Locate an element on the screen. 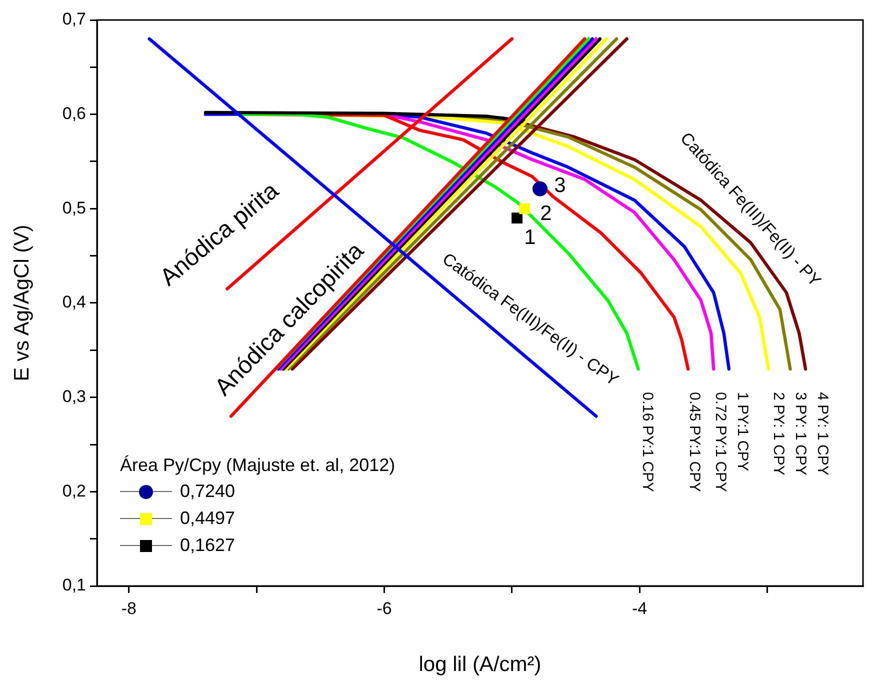  annotation: 1 PY:1 CPY is located at coordinates (742, 432).